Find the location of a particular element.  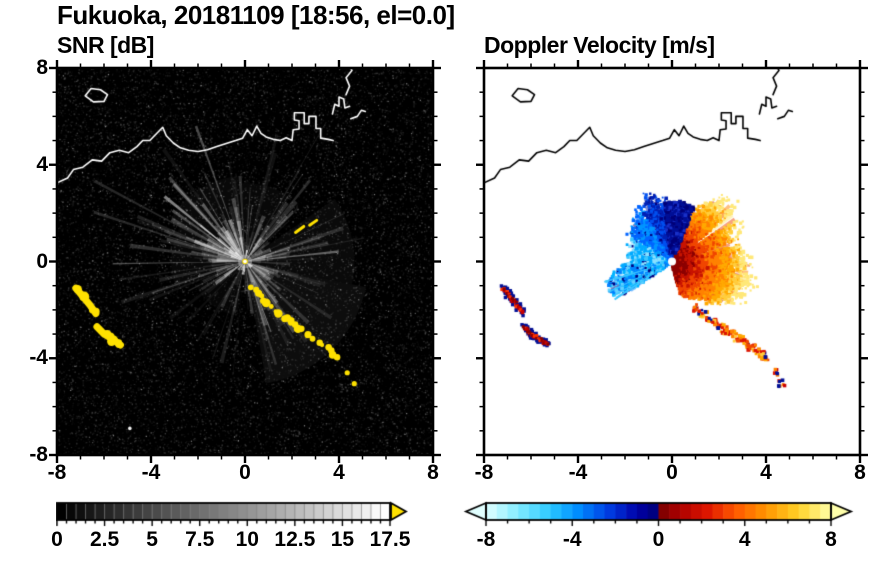

snr-cbar-tick-label-17.5: 17.5 is located at coordinates (390, 539).